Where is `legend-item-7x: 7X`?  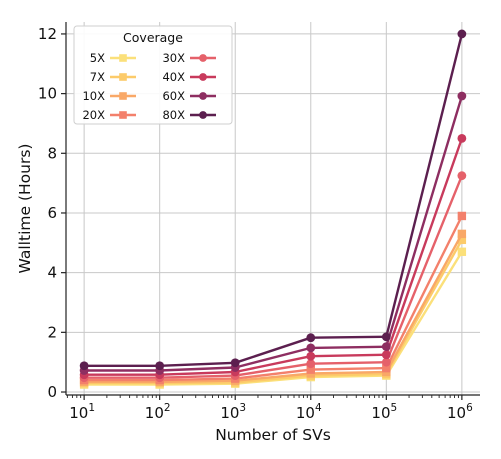
legend-item-7x: 7X is located at coordinates (113, 77).